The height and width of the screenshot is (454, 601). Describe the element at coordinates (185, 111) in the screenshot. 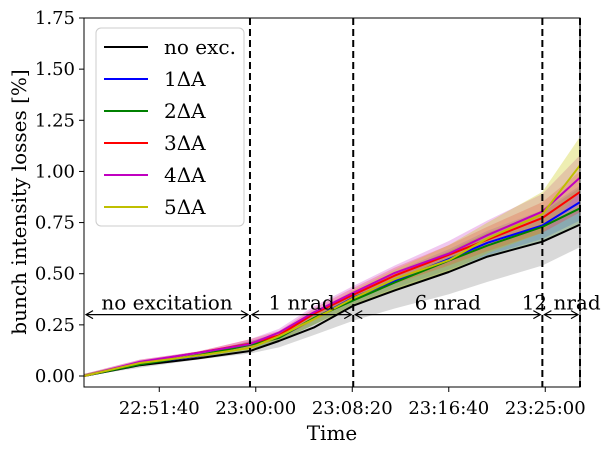

I see `legend-label-2: 2ΔA` at that location.